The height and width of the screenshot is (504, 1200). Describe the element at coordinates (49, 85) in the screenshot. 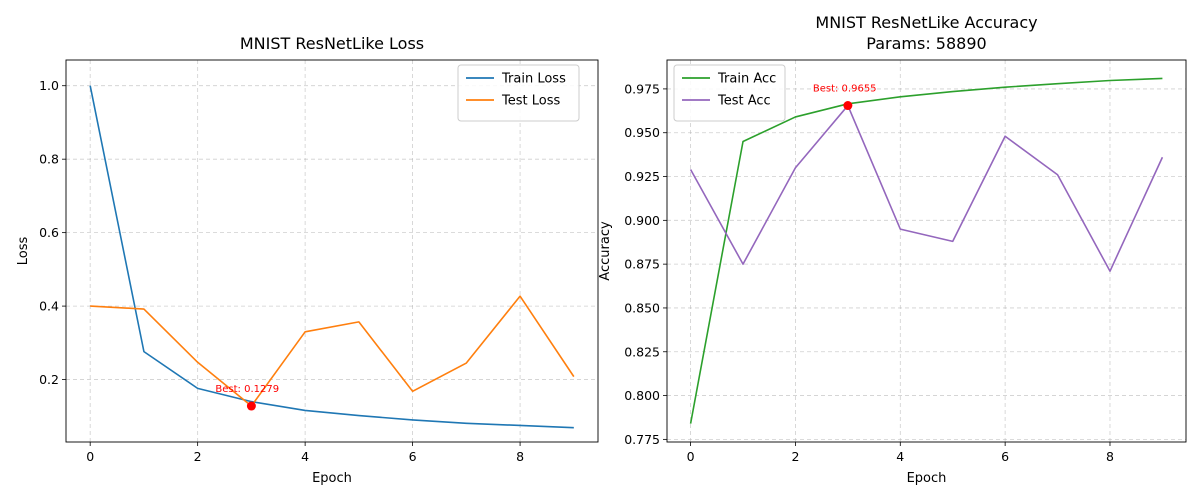

I see `y-tick-label: 1.0` at that location.